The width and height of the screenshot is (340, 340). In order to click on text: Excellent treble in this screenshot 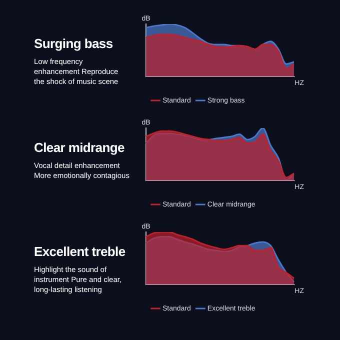, I will do `click(80, 251)`.